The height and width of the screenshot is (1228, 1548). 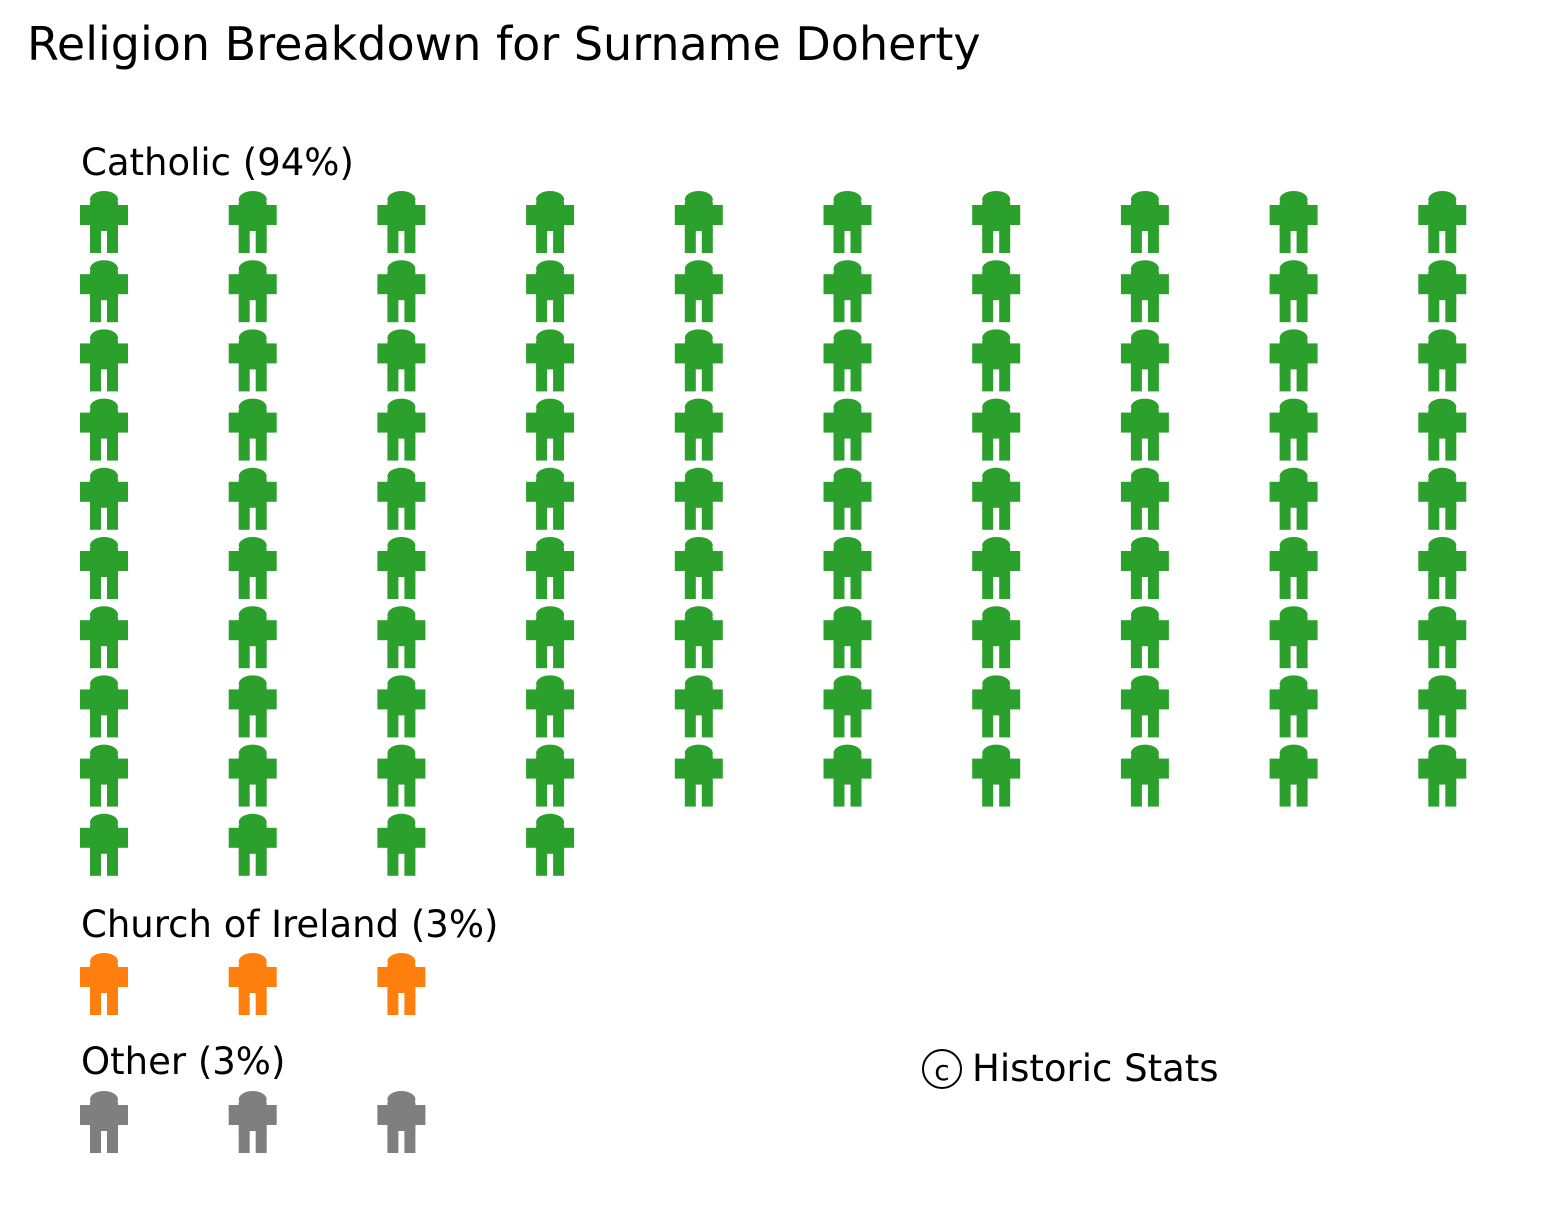 I want to click on copyright-icon: c, so click(x=942, y=1069).